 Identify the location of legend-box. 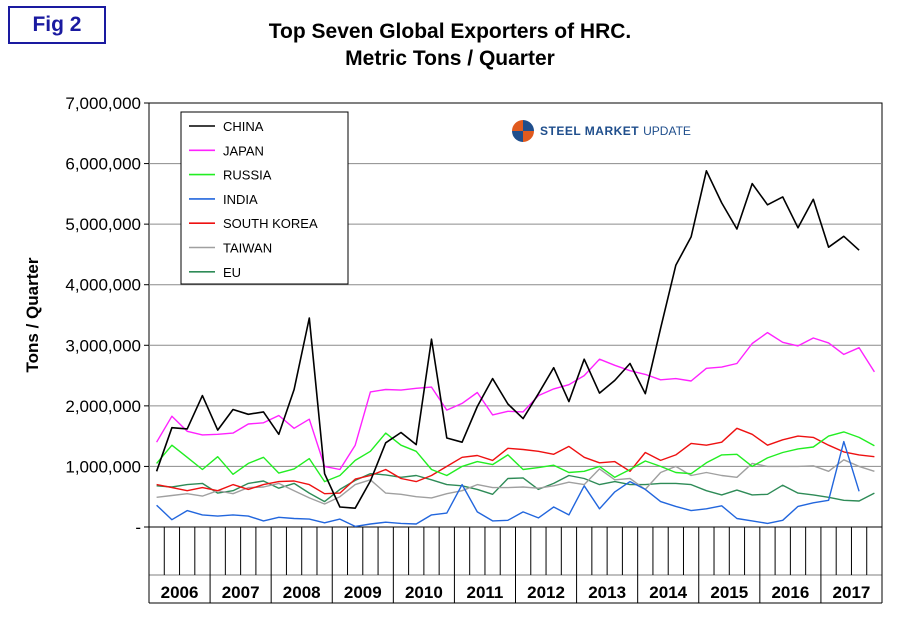
(264, 198).